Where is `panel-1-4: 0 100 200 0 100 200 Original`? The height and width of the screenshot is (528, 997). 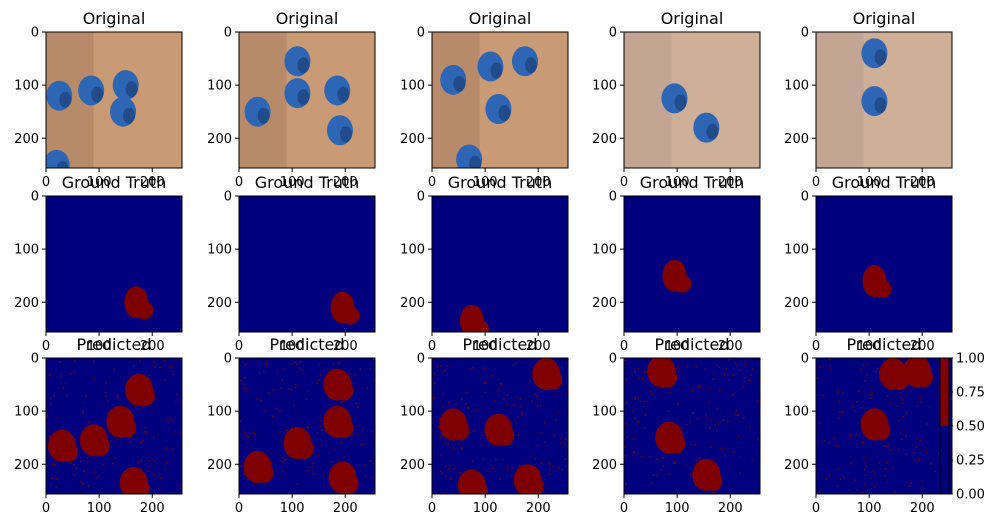
panel-1-4: 0 100 200 0 100 200 Original is located at coordinates (676, 99).